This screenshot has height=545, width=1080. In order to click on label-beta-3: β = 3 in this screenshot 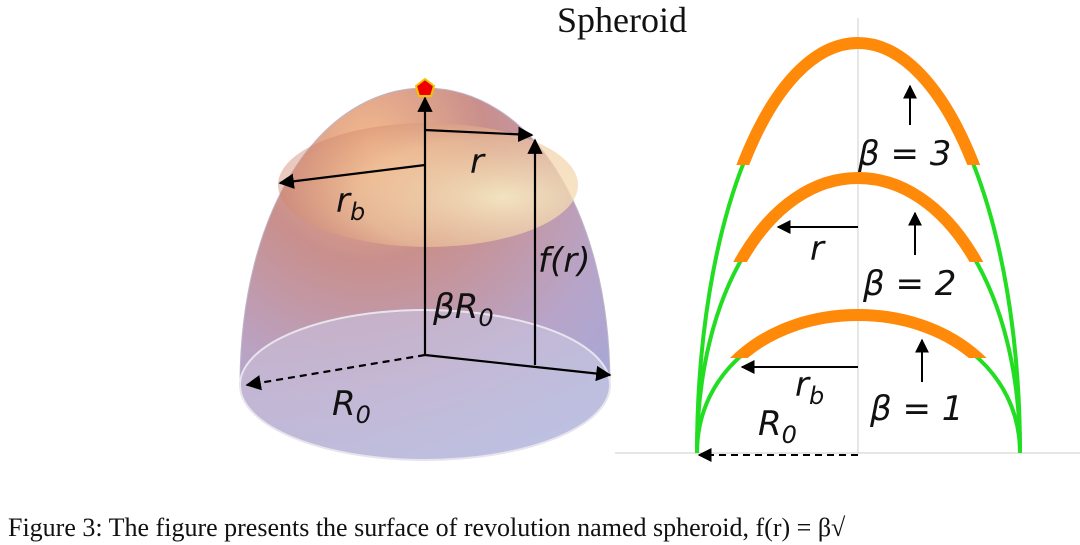, I will do `click(904, 154)`.